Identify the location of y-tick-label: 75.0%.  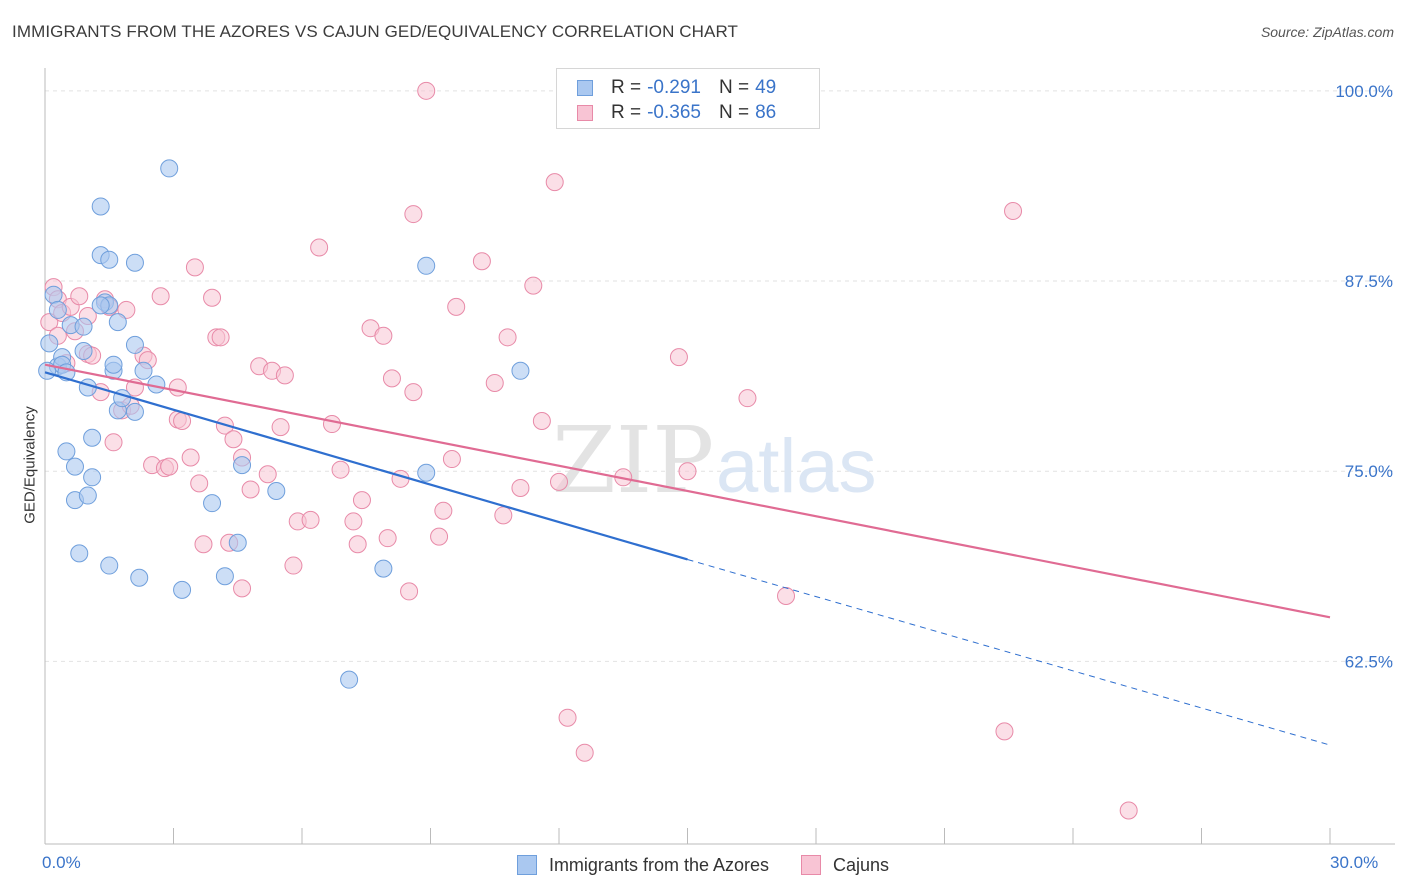
(1369, 471).